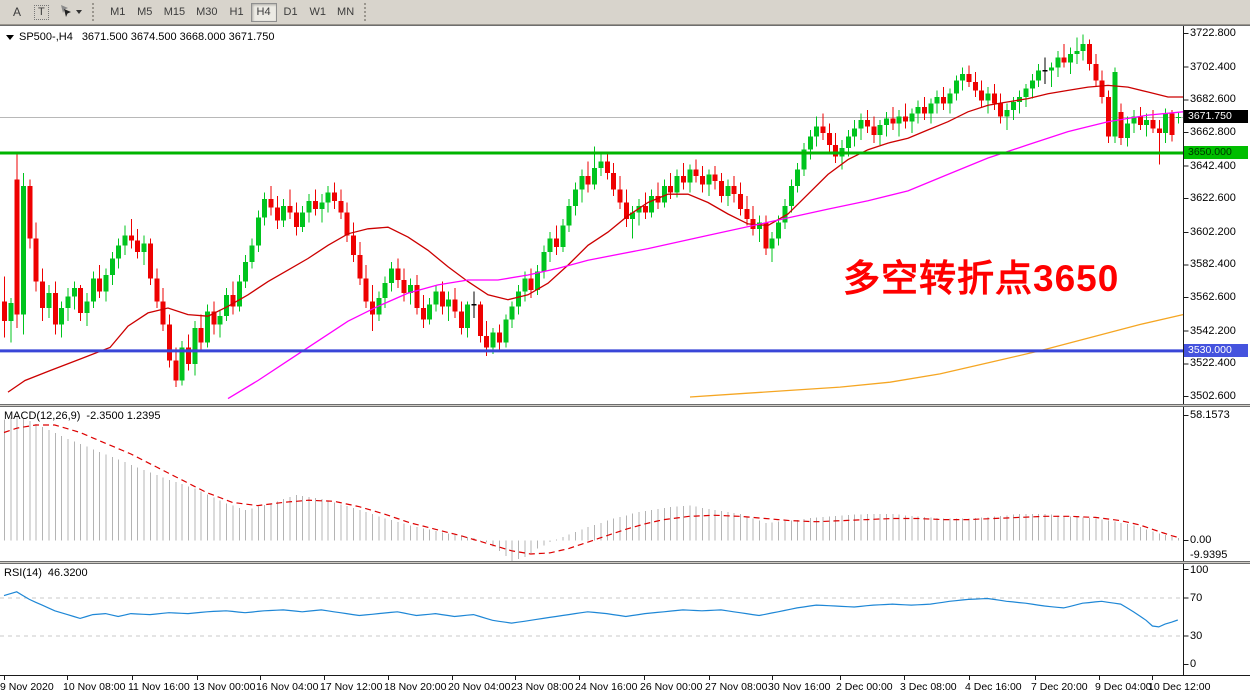  I want to click on axis-label: 3682.600, so click(1213, 99).